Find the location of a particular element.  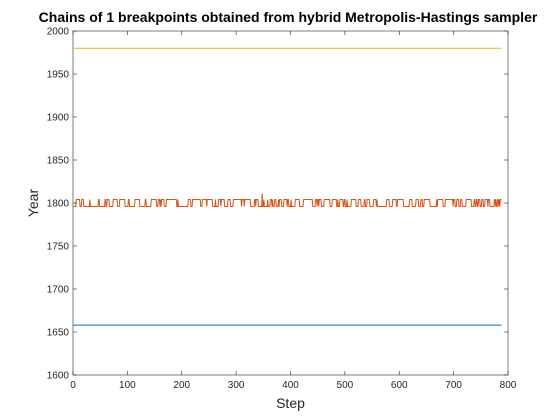

x-tick-label: 0 is located at coordinates (73, 385).